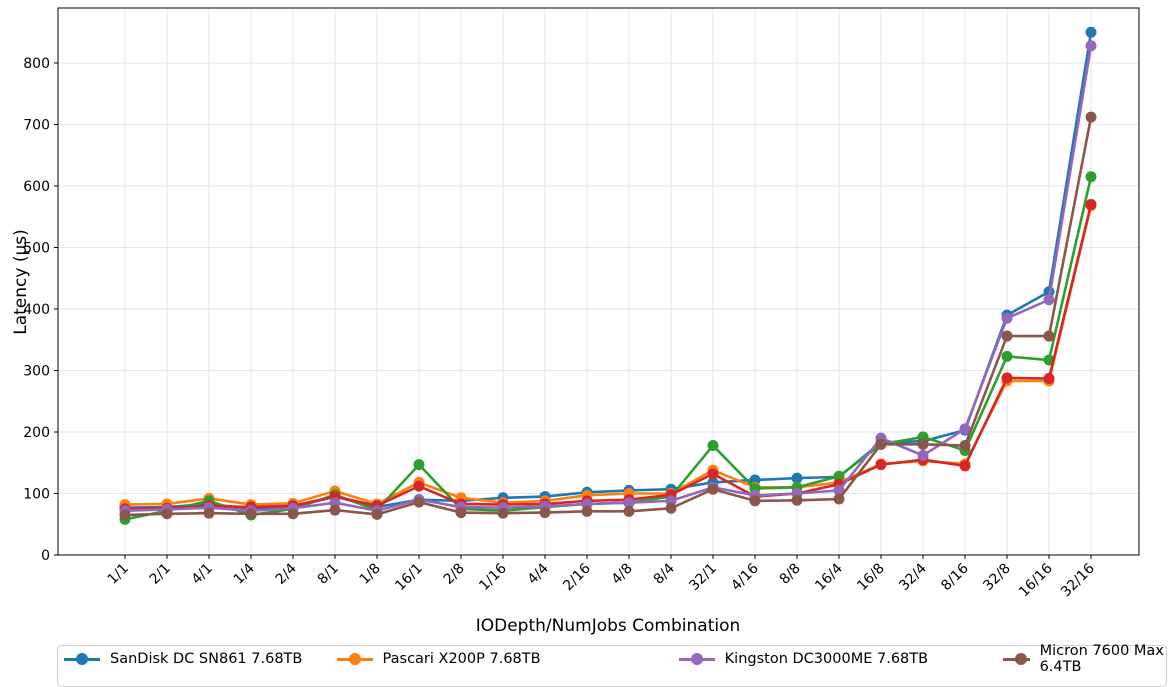 The image size is (1170, 687). What do you see at coordinates (36, 249) in the screenshot?
I see `y-tick-label: 500` at bounding box center [36, 249].